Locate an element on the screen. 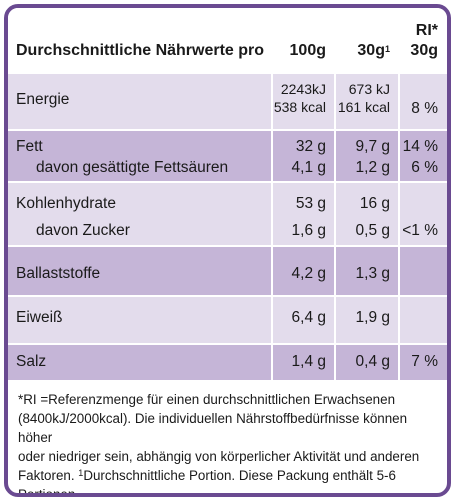  kohlenhydrate-100: 53 g is located at coordinates (310, 203).